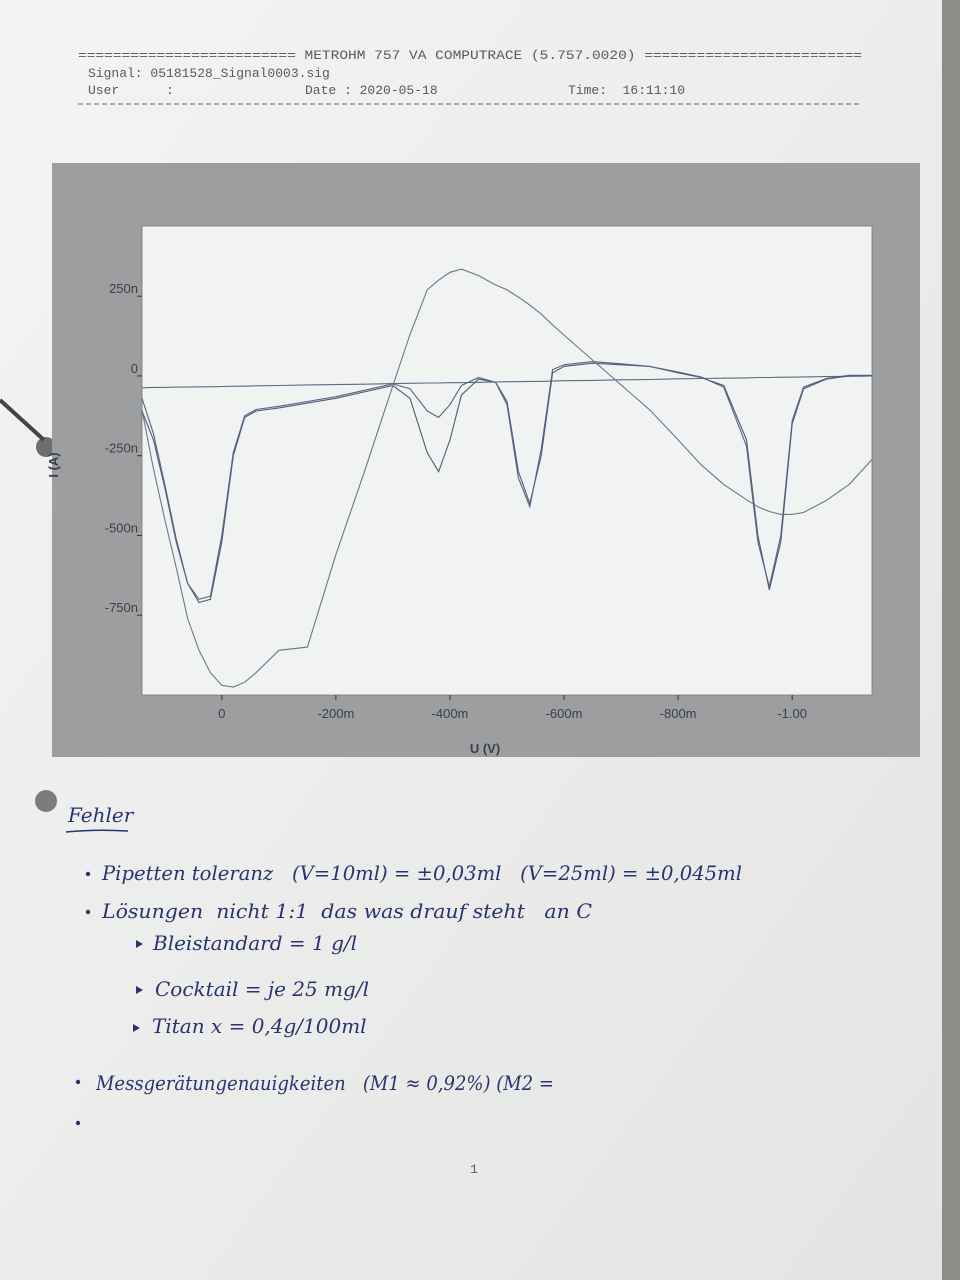 The image size is (960, 1280). I want to click on x-tick-label: -600m, so click(564, 713).